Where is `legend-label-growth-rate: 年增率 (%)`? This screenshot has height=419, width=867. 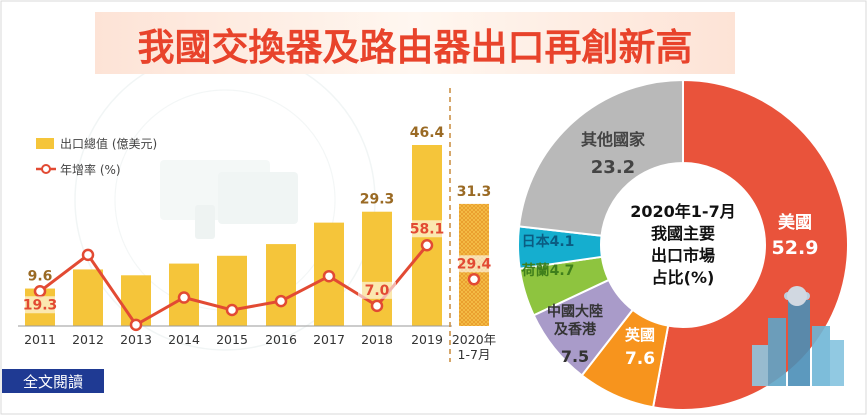
legend-label-growth-rate: 年增率 (%) is located at coordinates (90, 169).